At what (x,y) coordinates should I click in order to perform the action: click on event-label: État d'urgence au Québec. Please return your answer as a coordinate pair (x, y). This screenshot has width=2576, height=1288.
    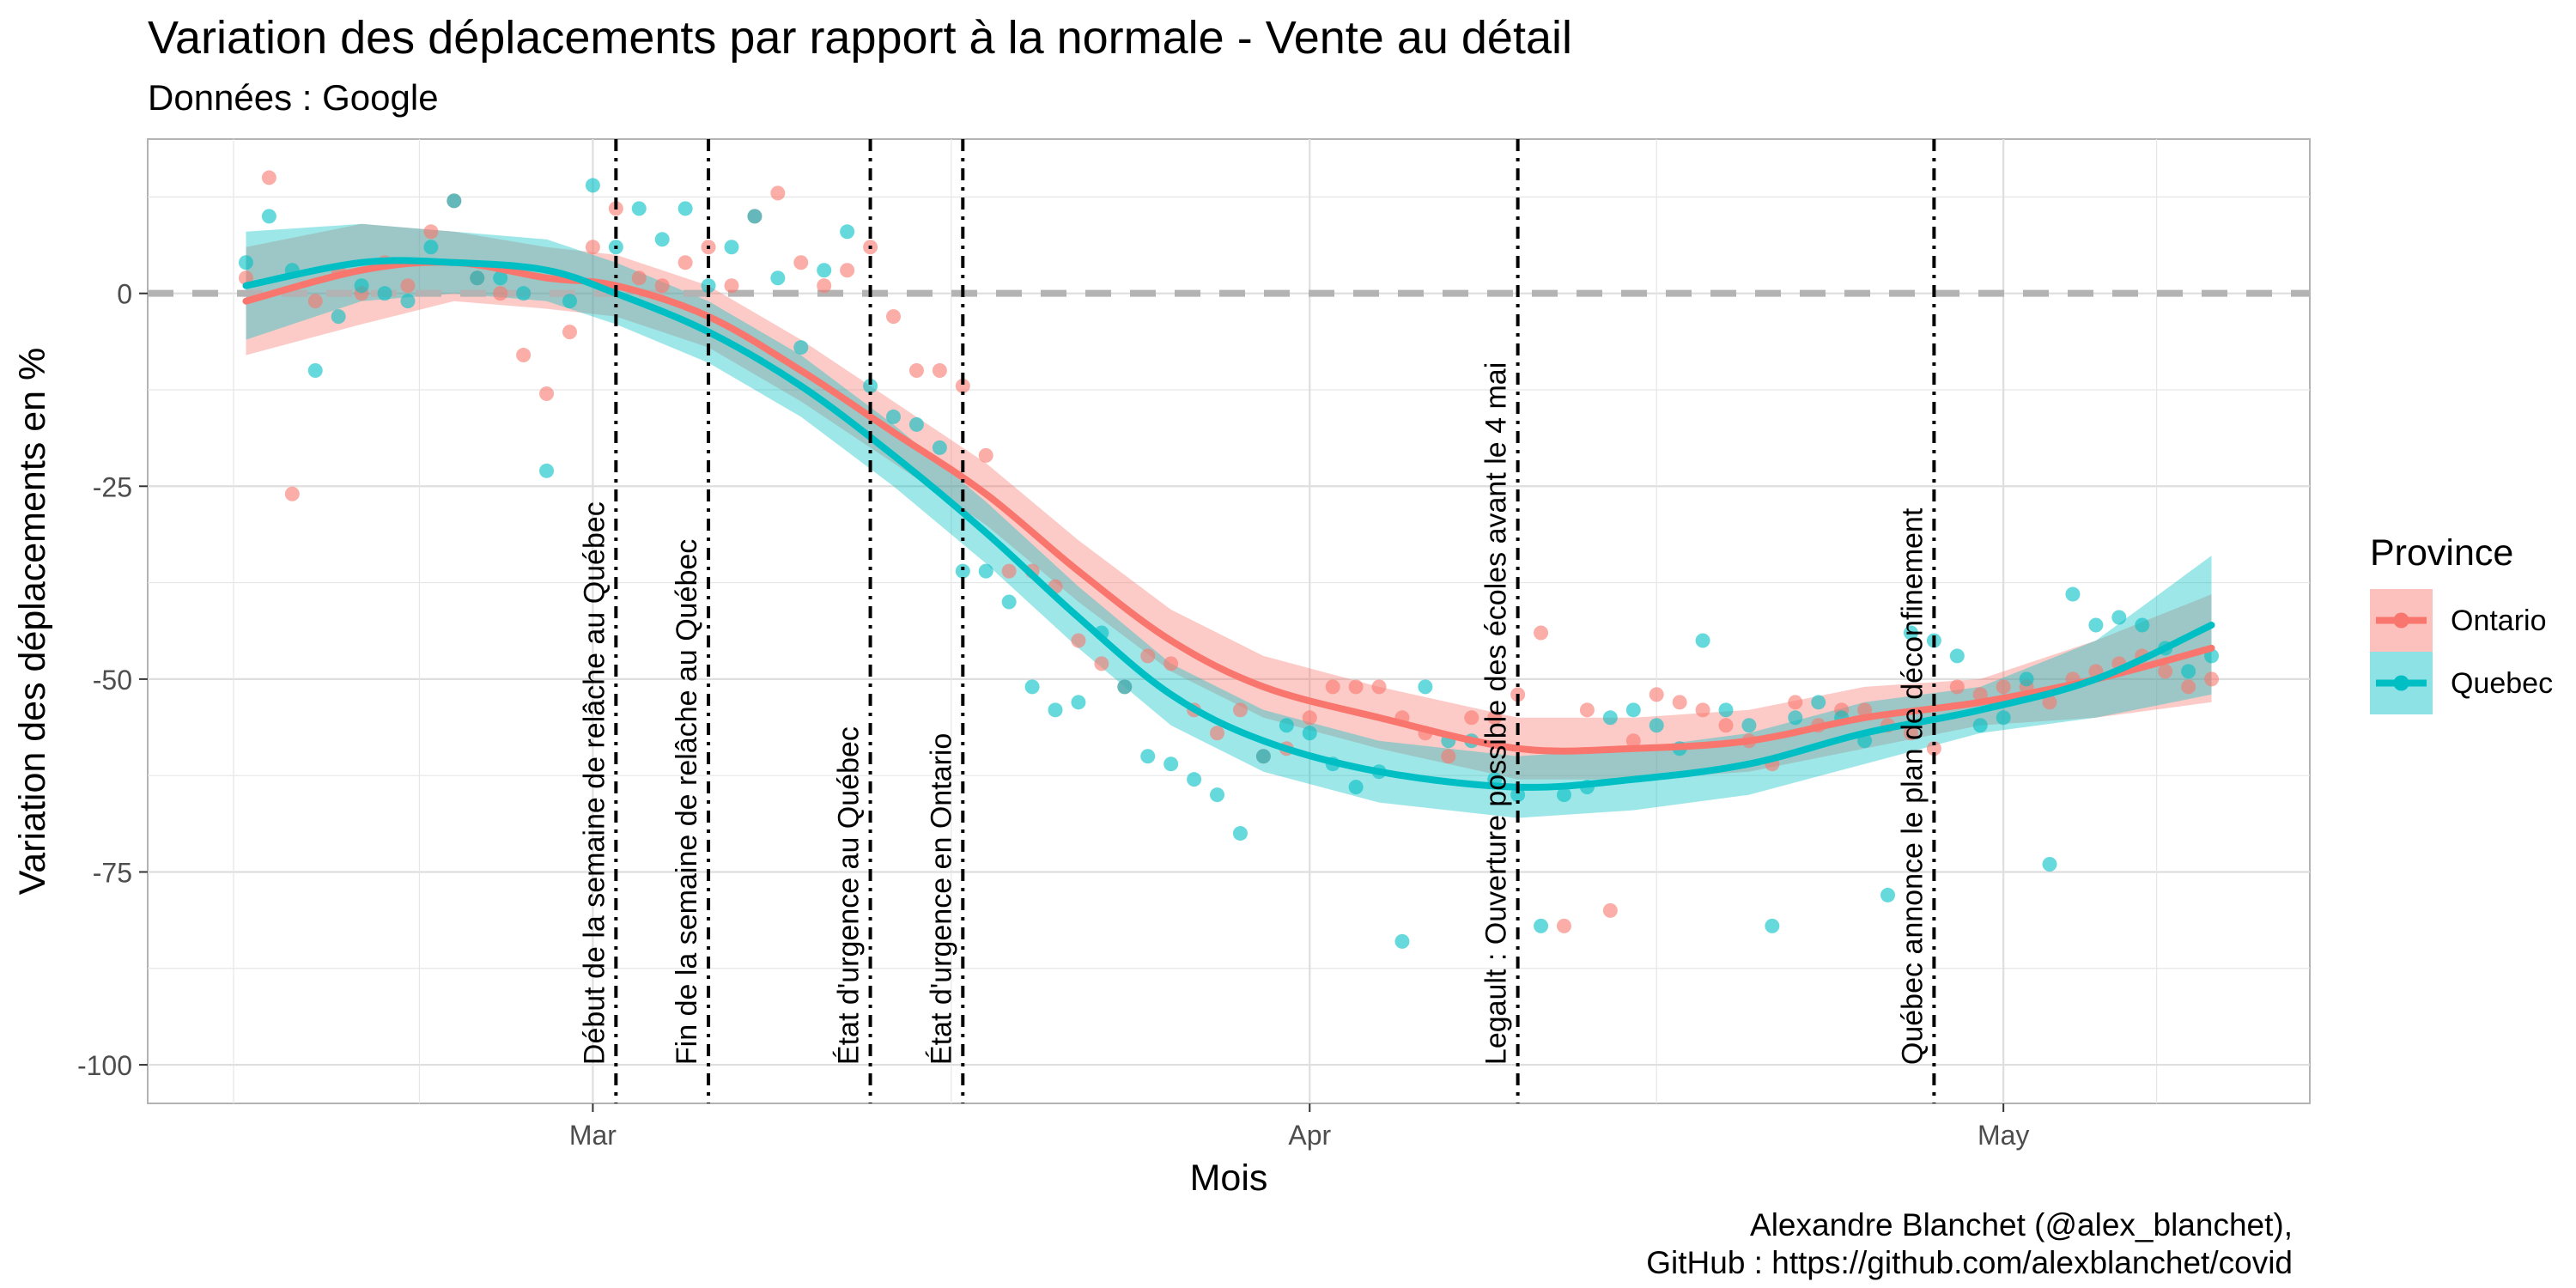
    Looking at the image, I should click on (850, 896).